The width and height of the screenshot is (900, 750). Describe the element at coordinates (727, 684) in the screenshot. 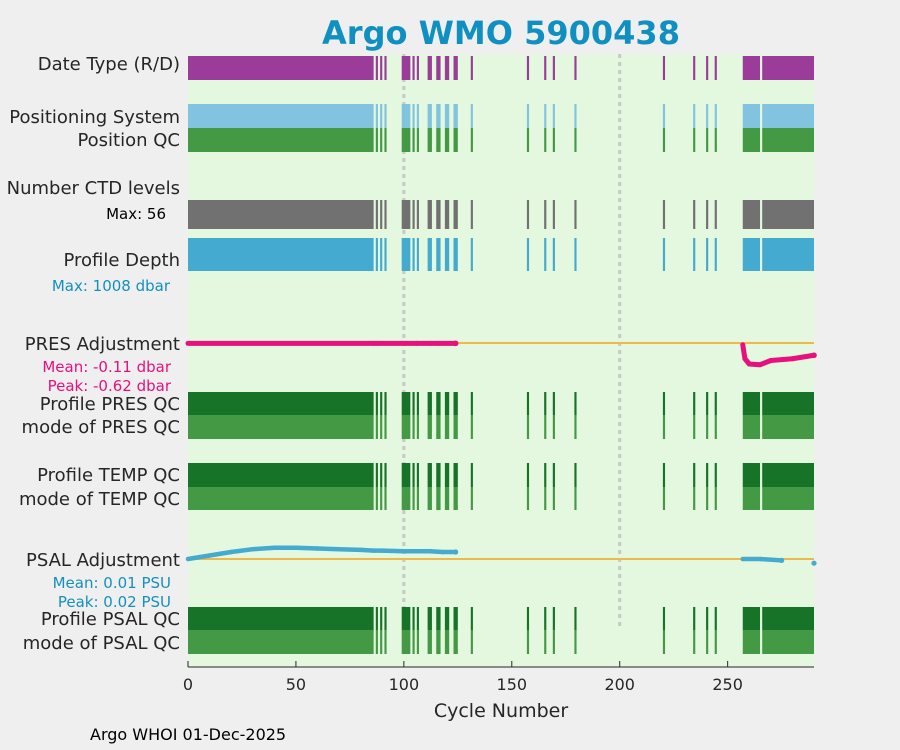

I see `x-tick-label-250: 250` at that location.